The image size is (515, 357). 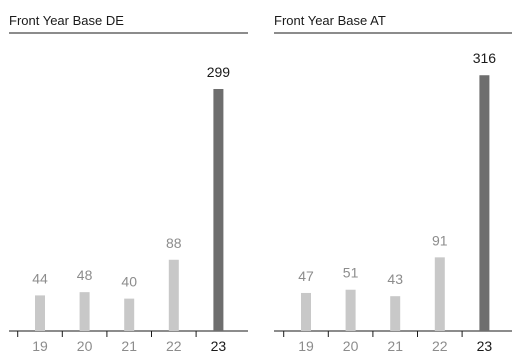 I want to click on tick-label-de-21: 21, so click(x=129, y=346).